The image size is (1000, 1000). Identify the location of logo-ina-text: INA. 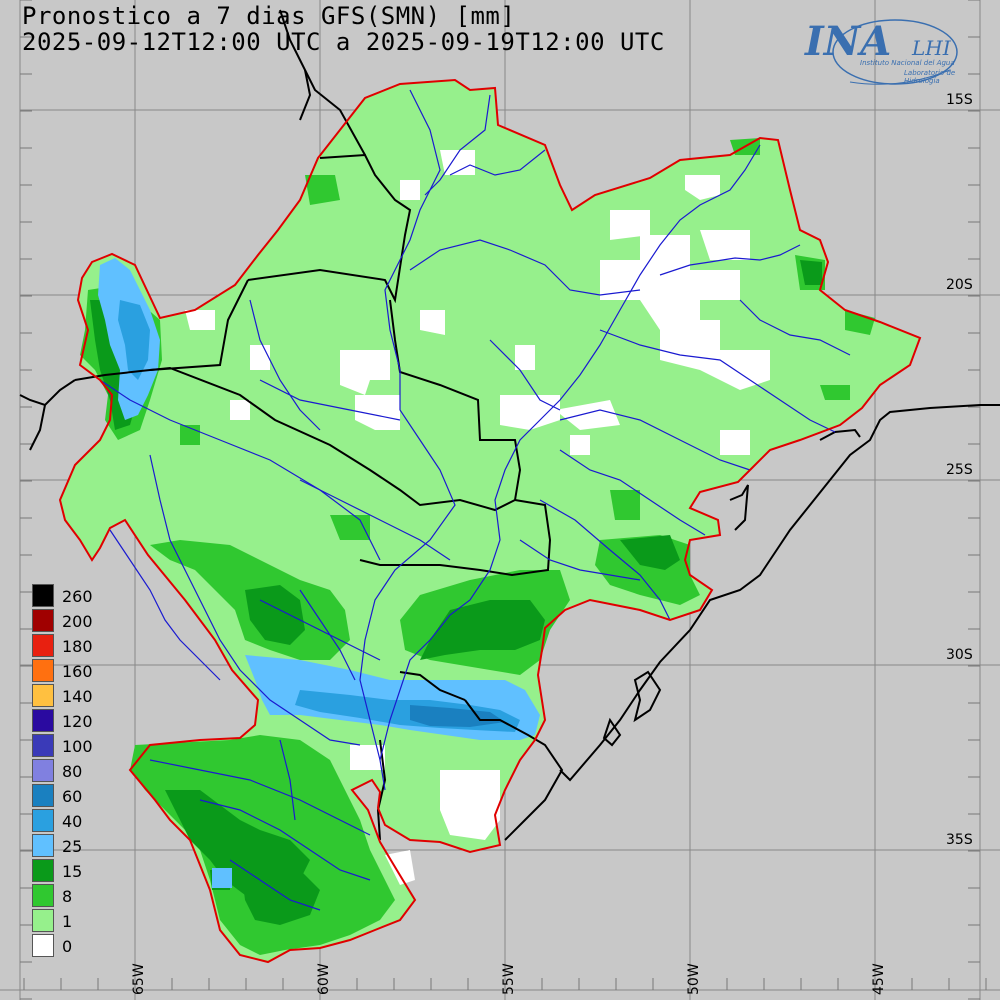
(848, 41).